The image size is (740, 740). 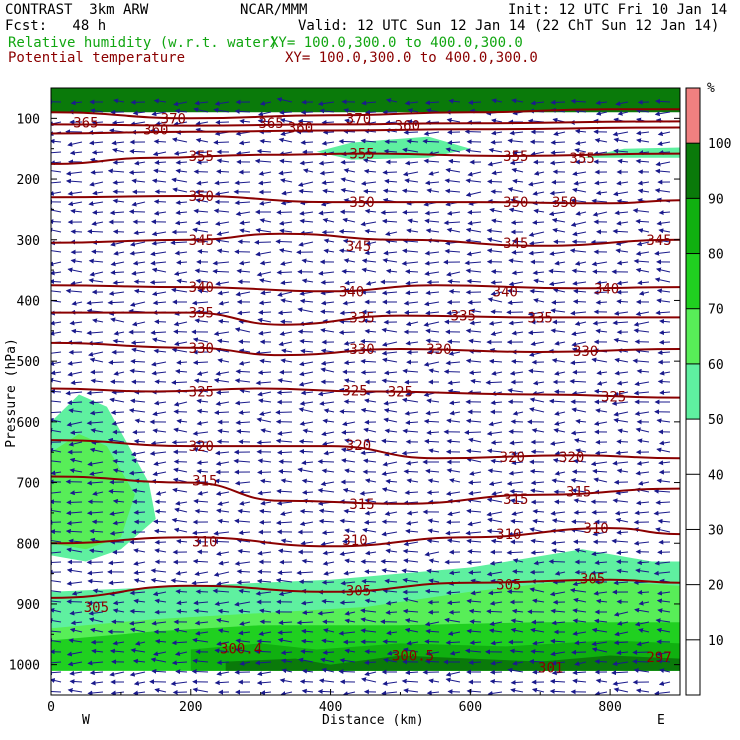 What do you see at coordinates (716, 365) in the screenshot?
I see `colorbar-label: 60` at bounding box center [716, 365].